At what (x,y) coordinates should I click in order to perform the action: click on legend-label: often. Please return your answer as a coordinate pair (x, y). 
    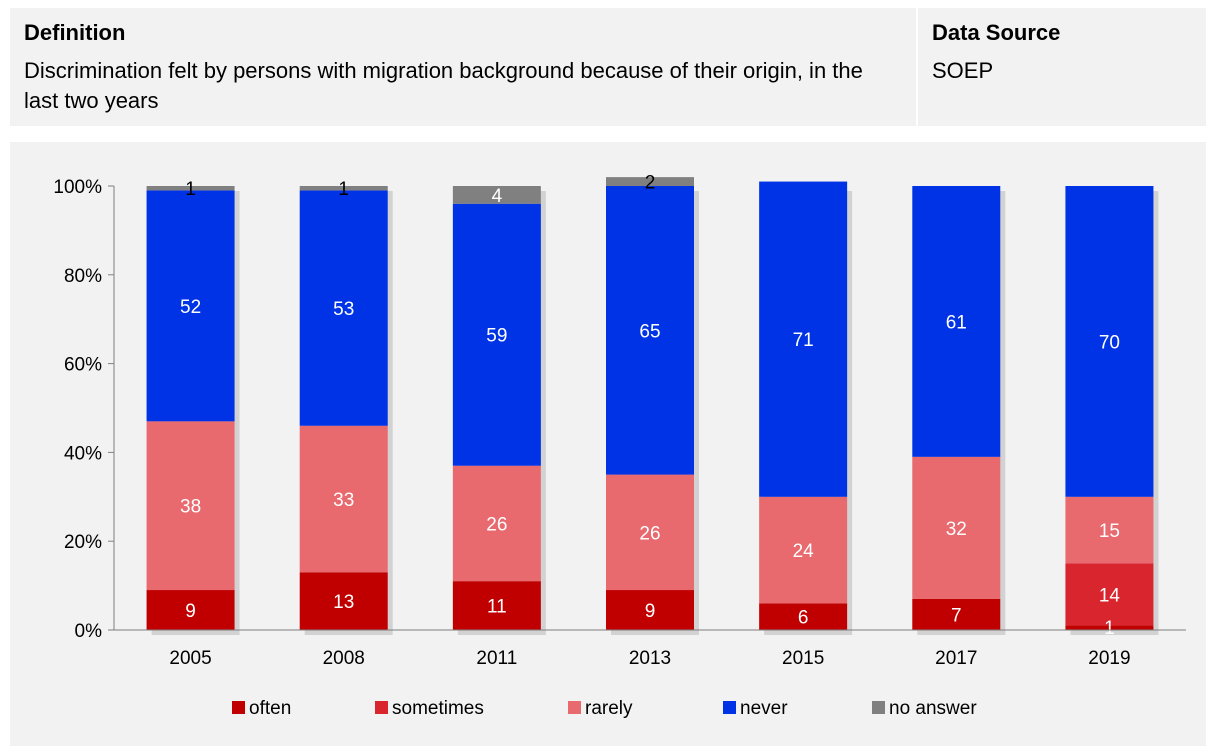
    Looking at the image, I should click on (270, 708).